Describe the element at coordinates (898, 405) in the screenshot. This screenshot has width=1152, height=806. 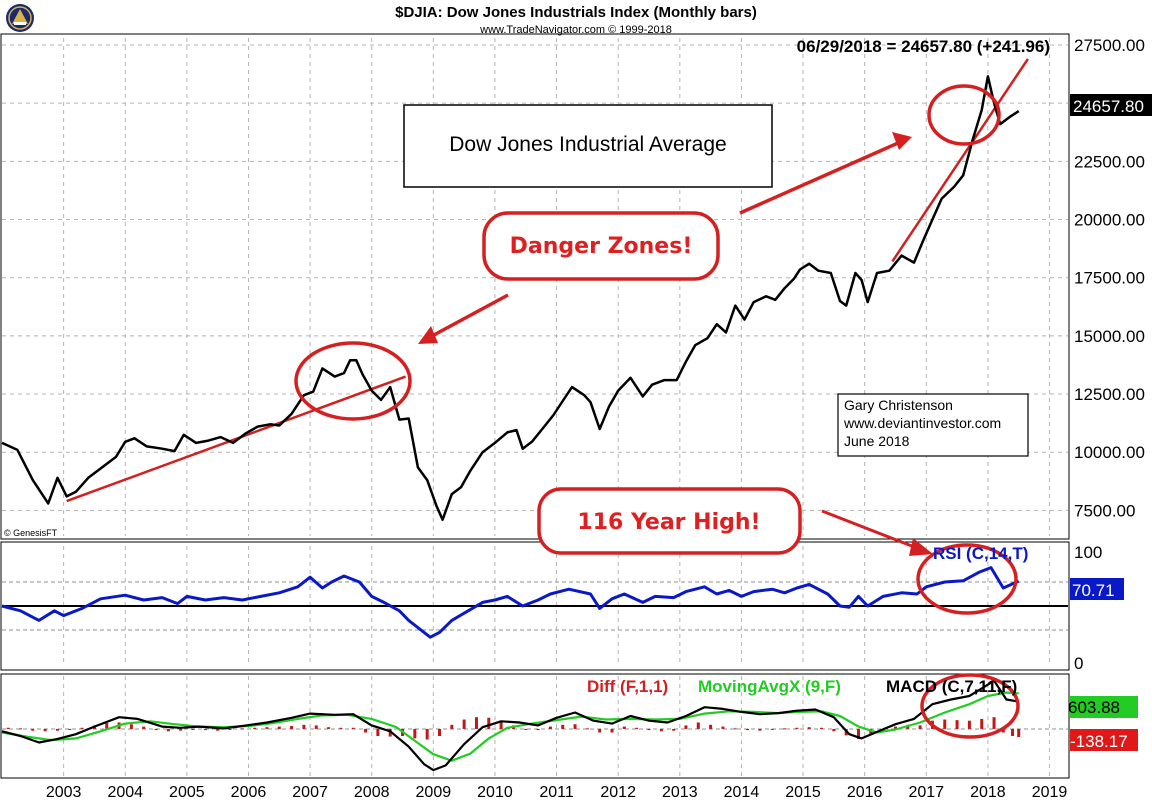
I see `credit-author: Gary Christenson` at that location.